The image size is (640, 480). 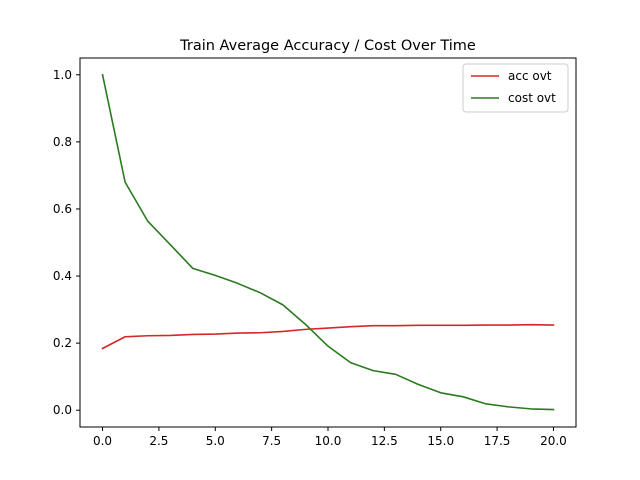 What do you see at coordinates (215, 441) in the screenshot?
I see `x-tick-label: 5.0` at bounding box center [215, 441].